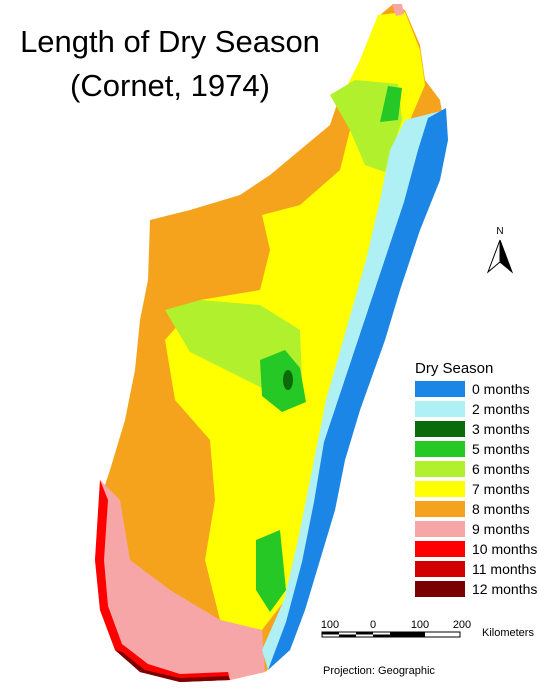  Describe the element at coordinates (508, 633) in the screenshot. I see `scale-unit: Kilometers` at that location.